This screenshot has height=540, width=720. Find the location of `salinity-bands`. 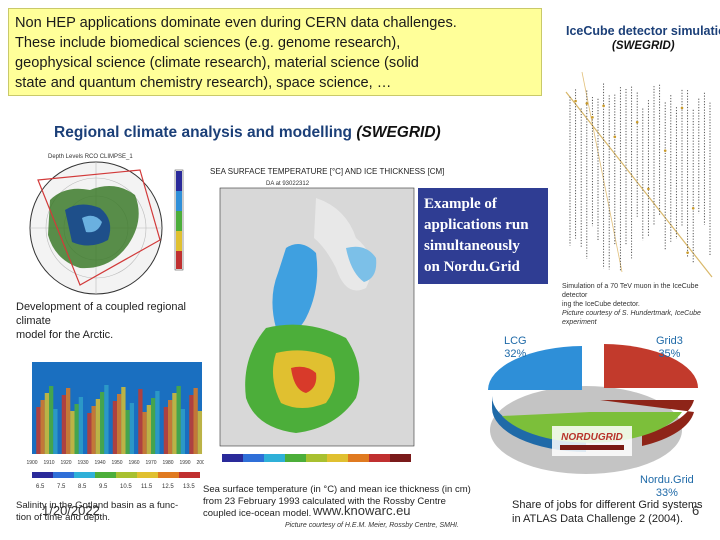

salinity-bands is located at coordinates (117, 419).